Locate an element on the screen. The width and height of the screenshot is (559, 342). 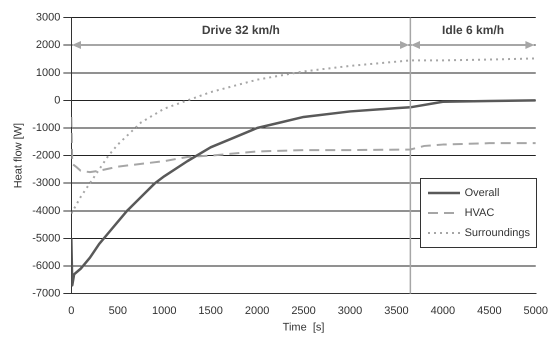
annotation: Drive 32 km/h is located at coordinates (240, 30).